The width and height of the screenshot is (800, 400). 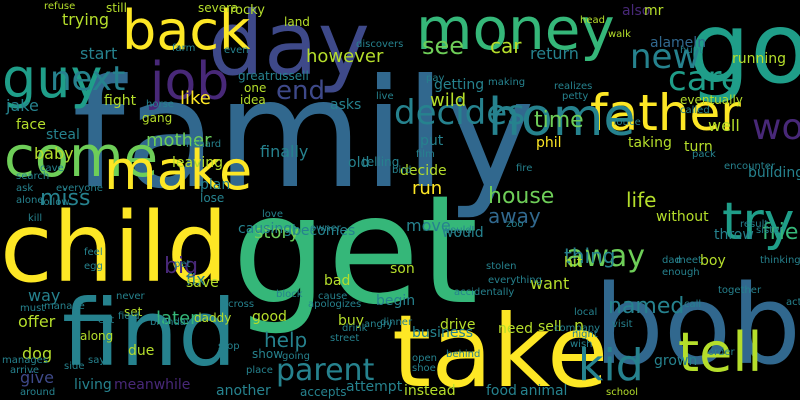 What do you see at coordinates (704, 154) in the screenshot?
I see `word: pack` at bounding box center [704, 154].